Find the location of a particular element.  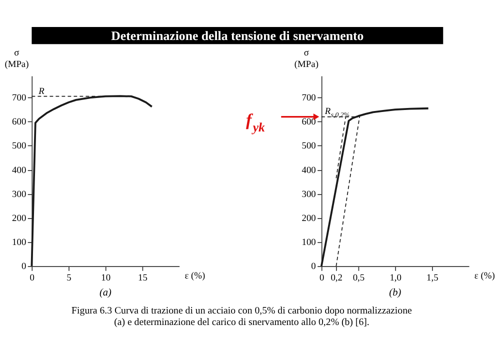

text: (b) is located at coordinates (395, 292).